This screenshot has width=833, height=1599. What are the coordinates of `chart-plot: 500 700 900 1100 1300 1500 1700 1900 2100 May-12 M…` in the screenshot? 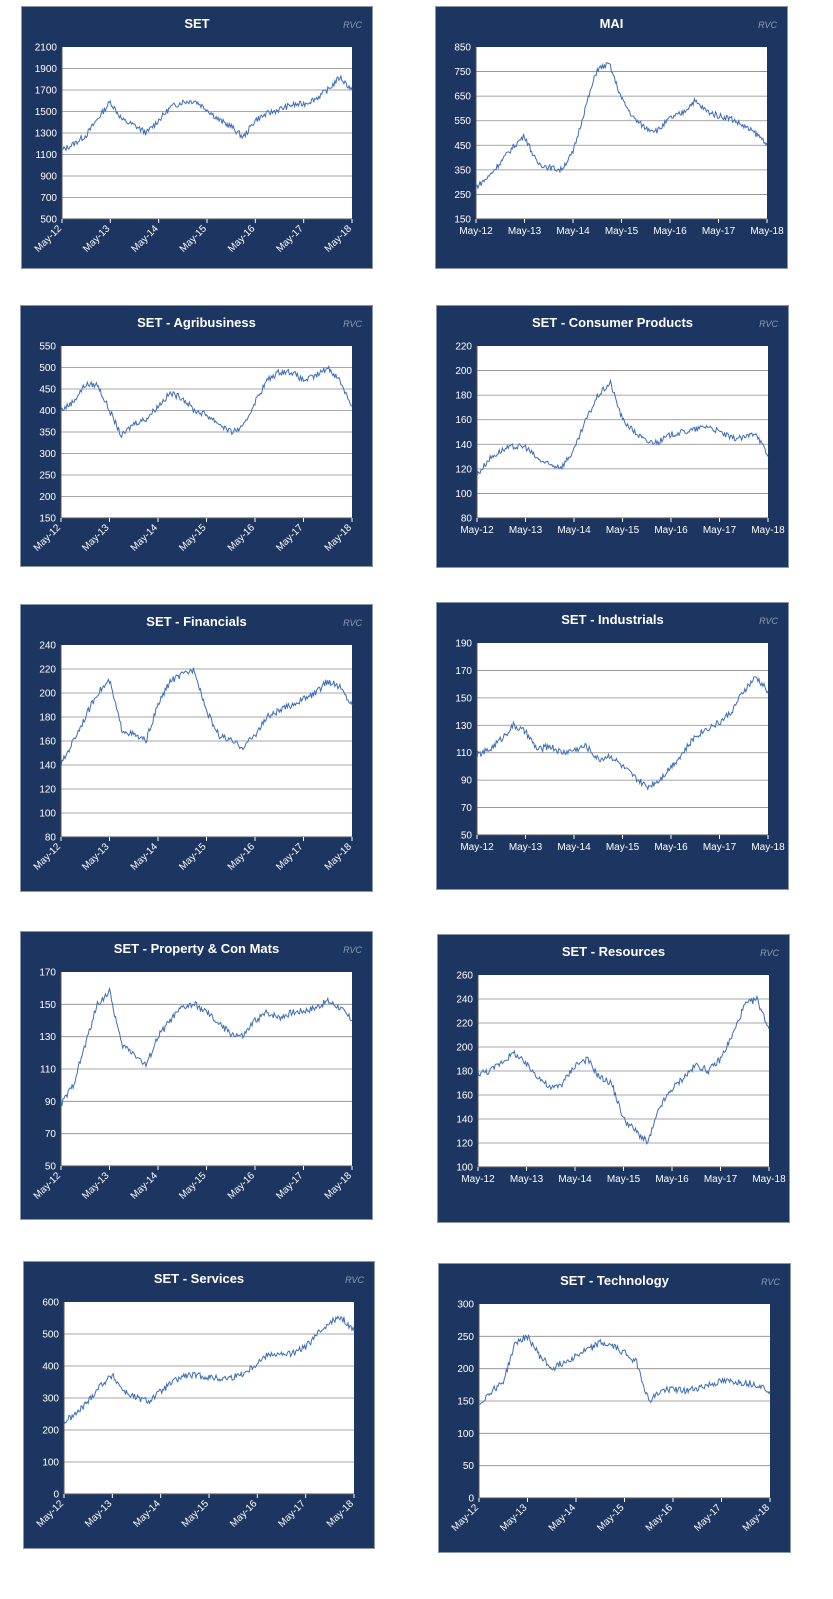 It's located at (194, 149).